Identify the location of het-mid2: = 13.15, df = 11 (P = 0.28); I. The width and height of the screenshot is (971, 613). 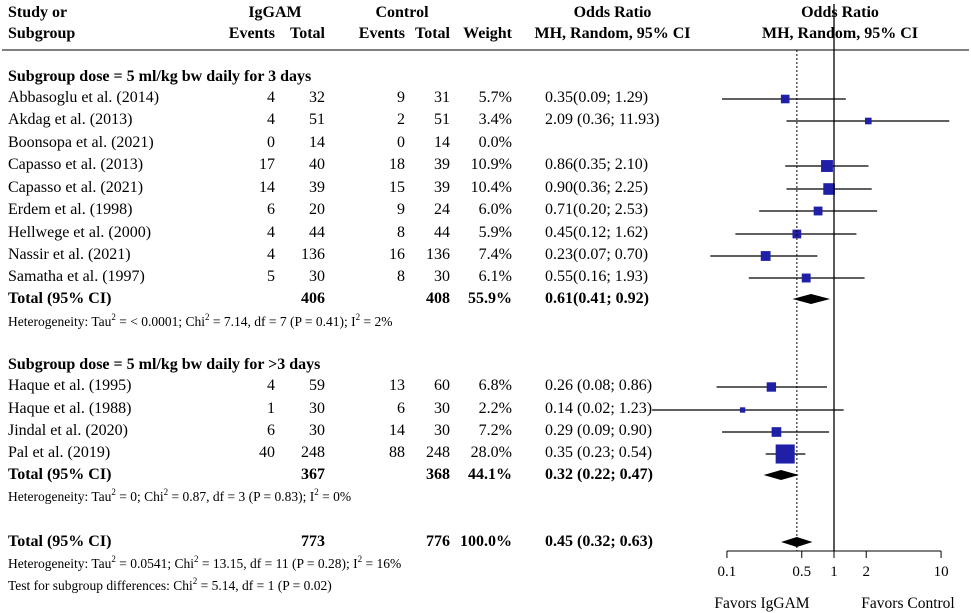
(278, 563).